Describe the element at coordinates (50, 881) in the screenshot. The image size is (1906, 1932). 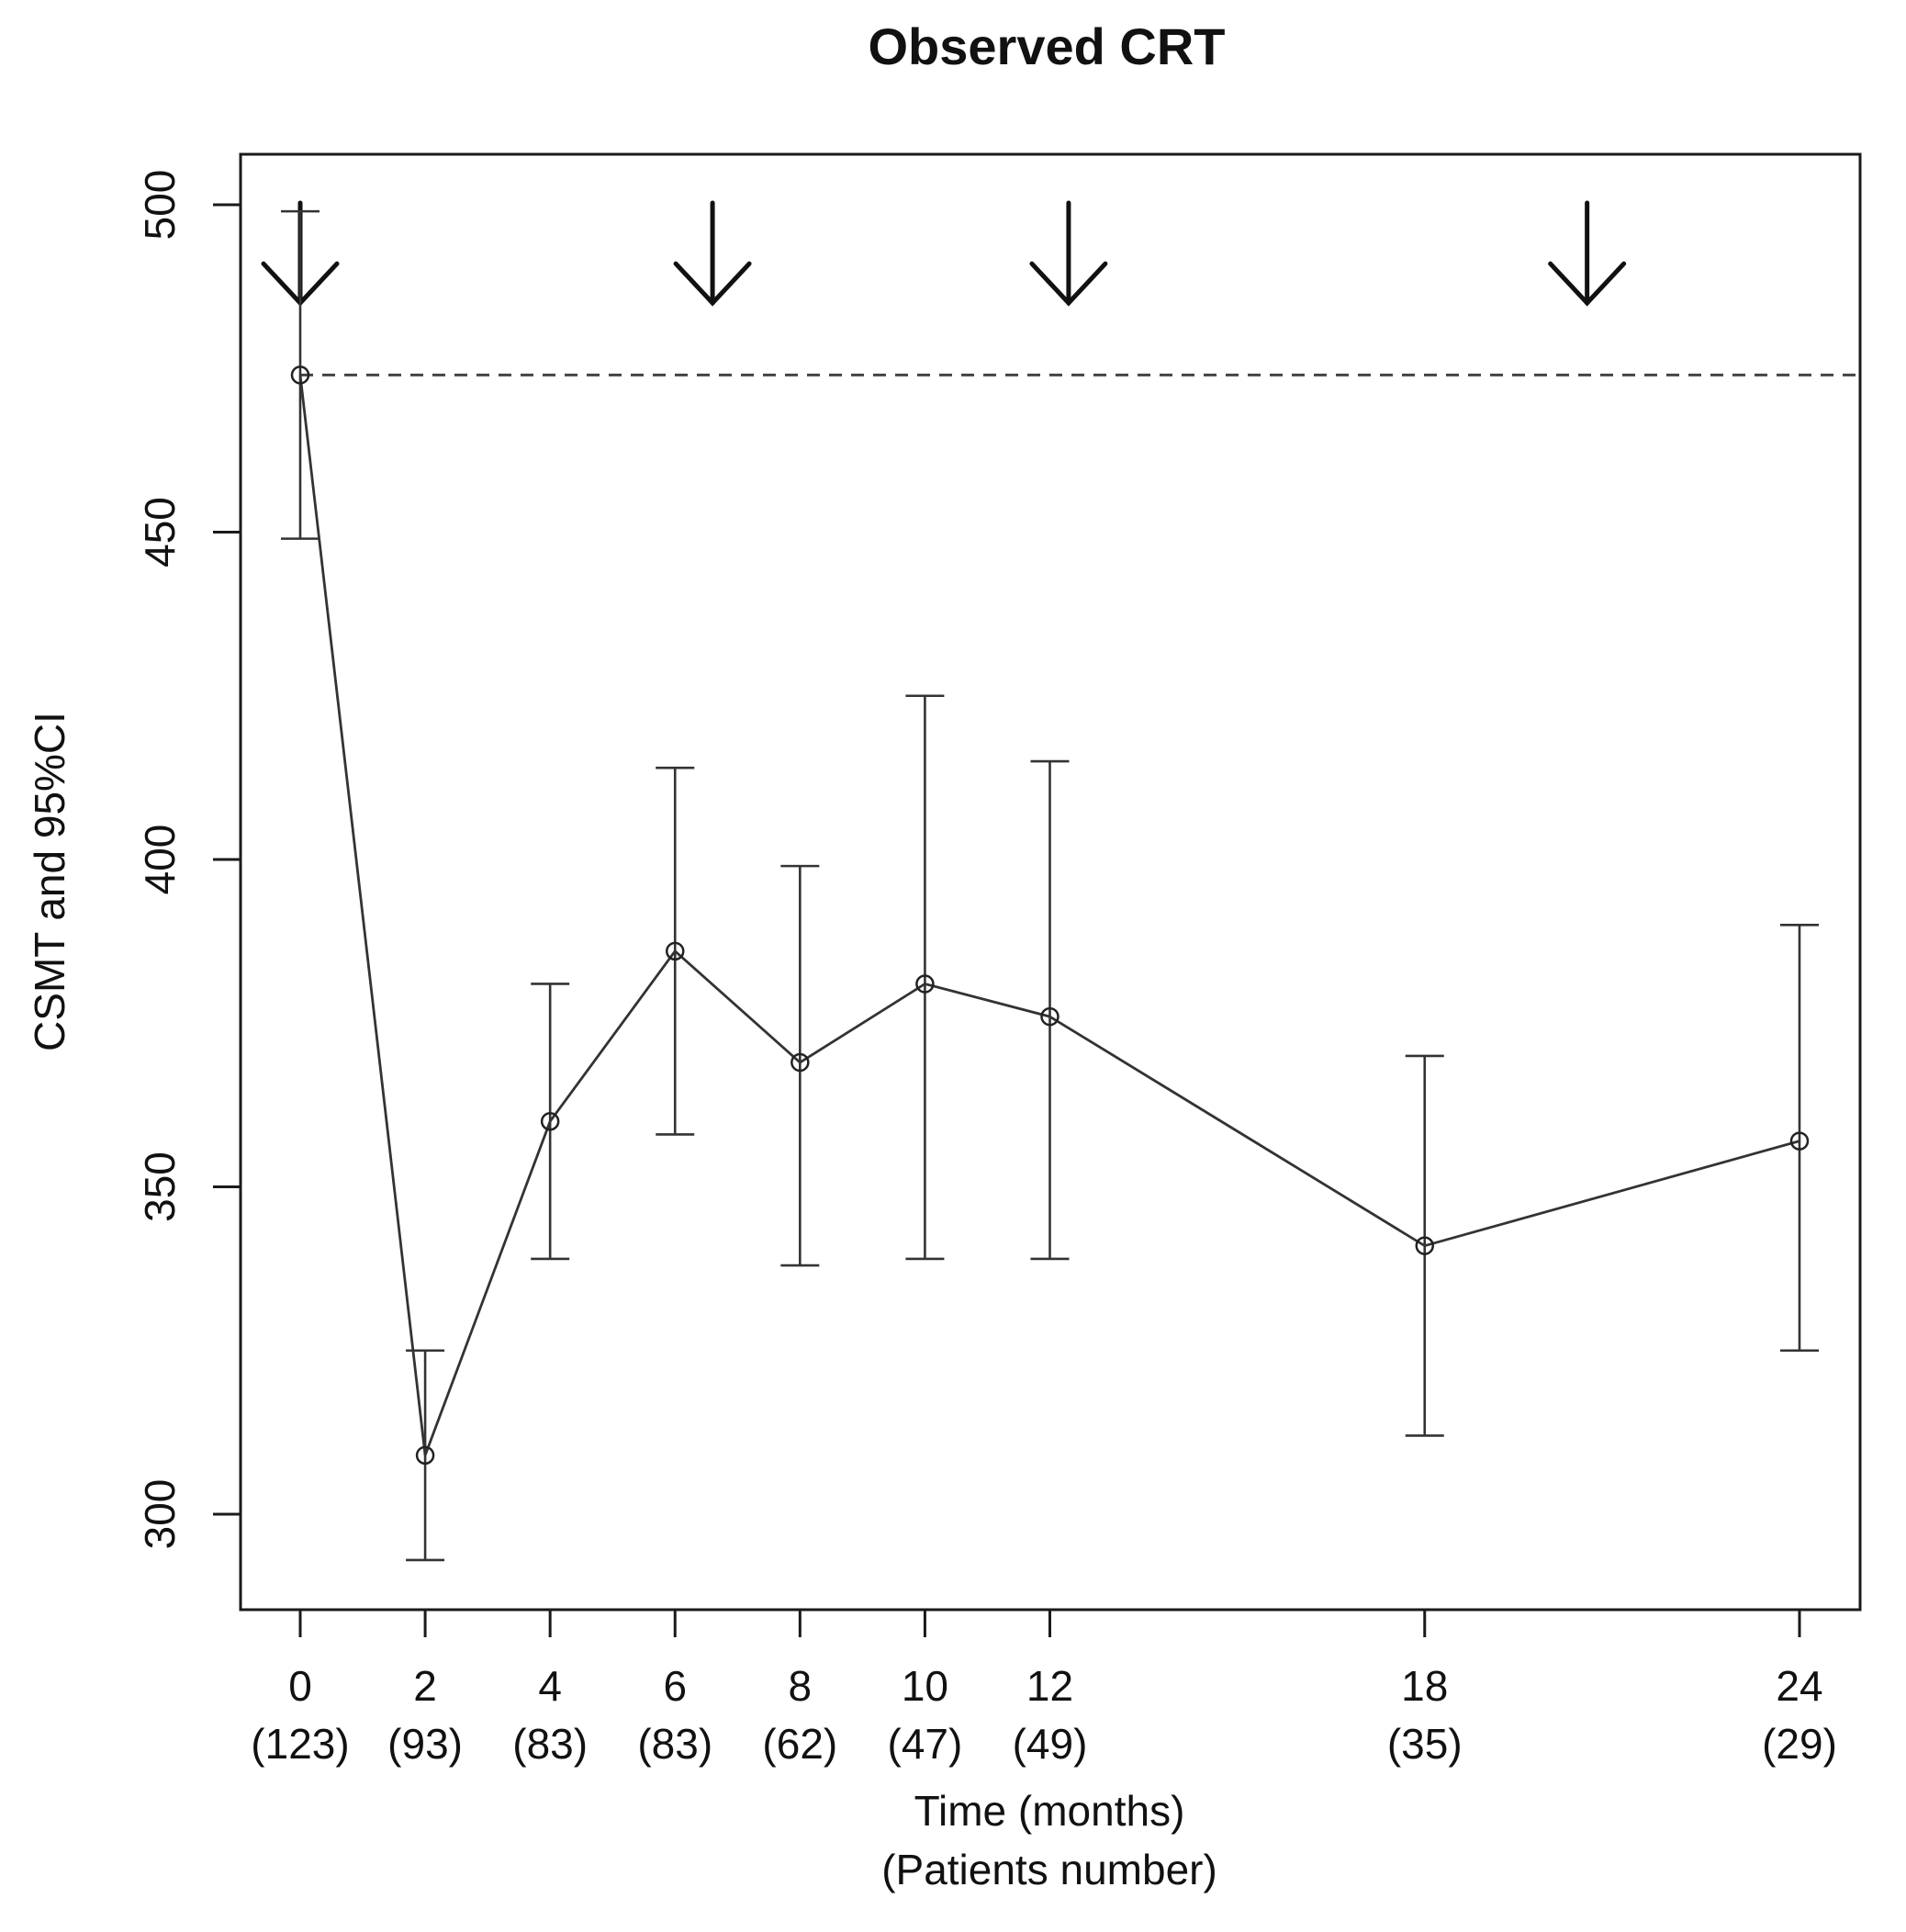
I see `y-axis-label: CSMT and 95%CI` at that location.